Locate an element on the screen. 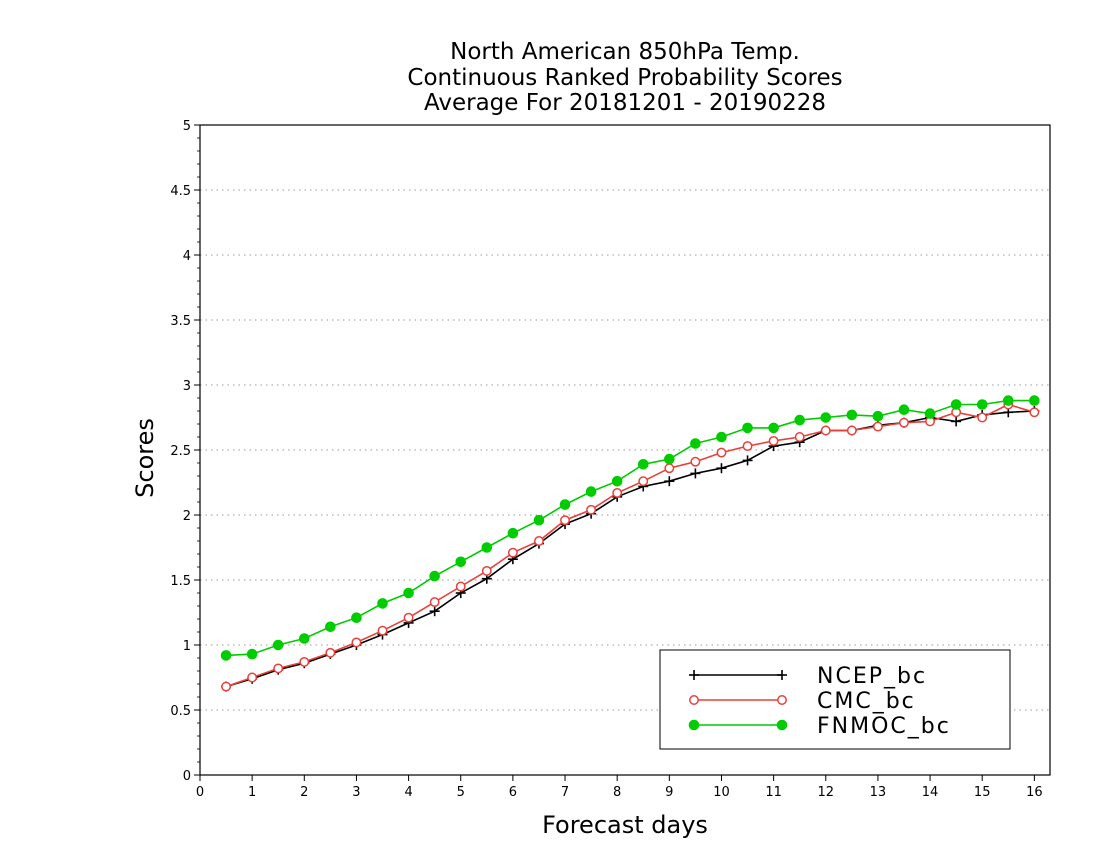 This screenshot has height=850, width=1100. legend-entry: FNMOC_bc is located at coordinates (819, 726).